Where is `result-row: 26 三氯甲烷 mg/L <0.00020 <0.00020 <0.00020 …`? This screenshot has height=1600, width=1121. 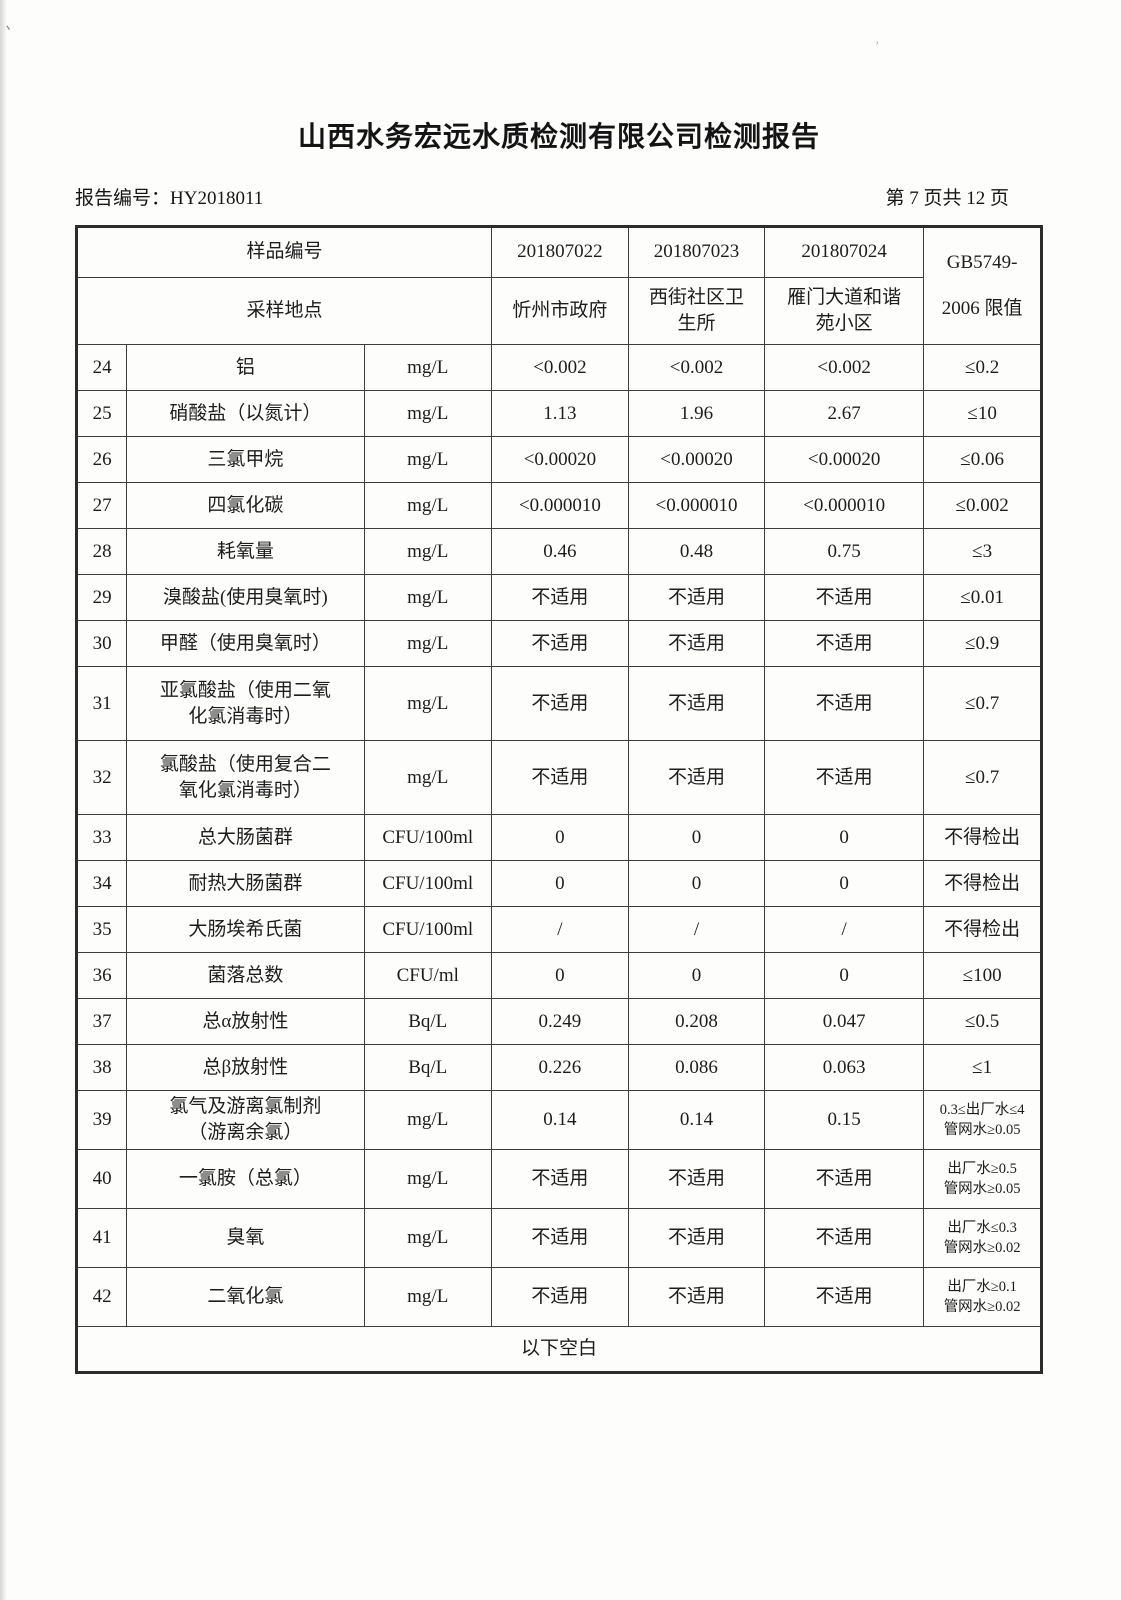 result-row: 26 三氯甲烷 mg/L <0.00020 <0.00020 <0.00020 … is located at coordinates (558, 459).